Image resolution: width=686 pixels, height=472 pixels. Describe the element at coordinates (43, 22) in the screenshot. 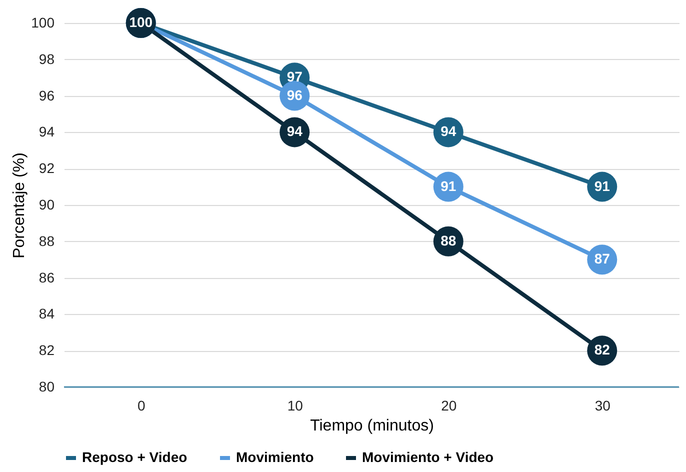

I see `y-tick-label: 100` at that location.